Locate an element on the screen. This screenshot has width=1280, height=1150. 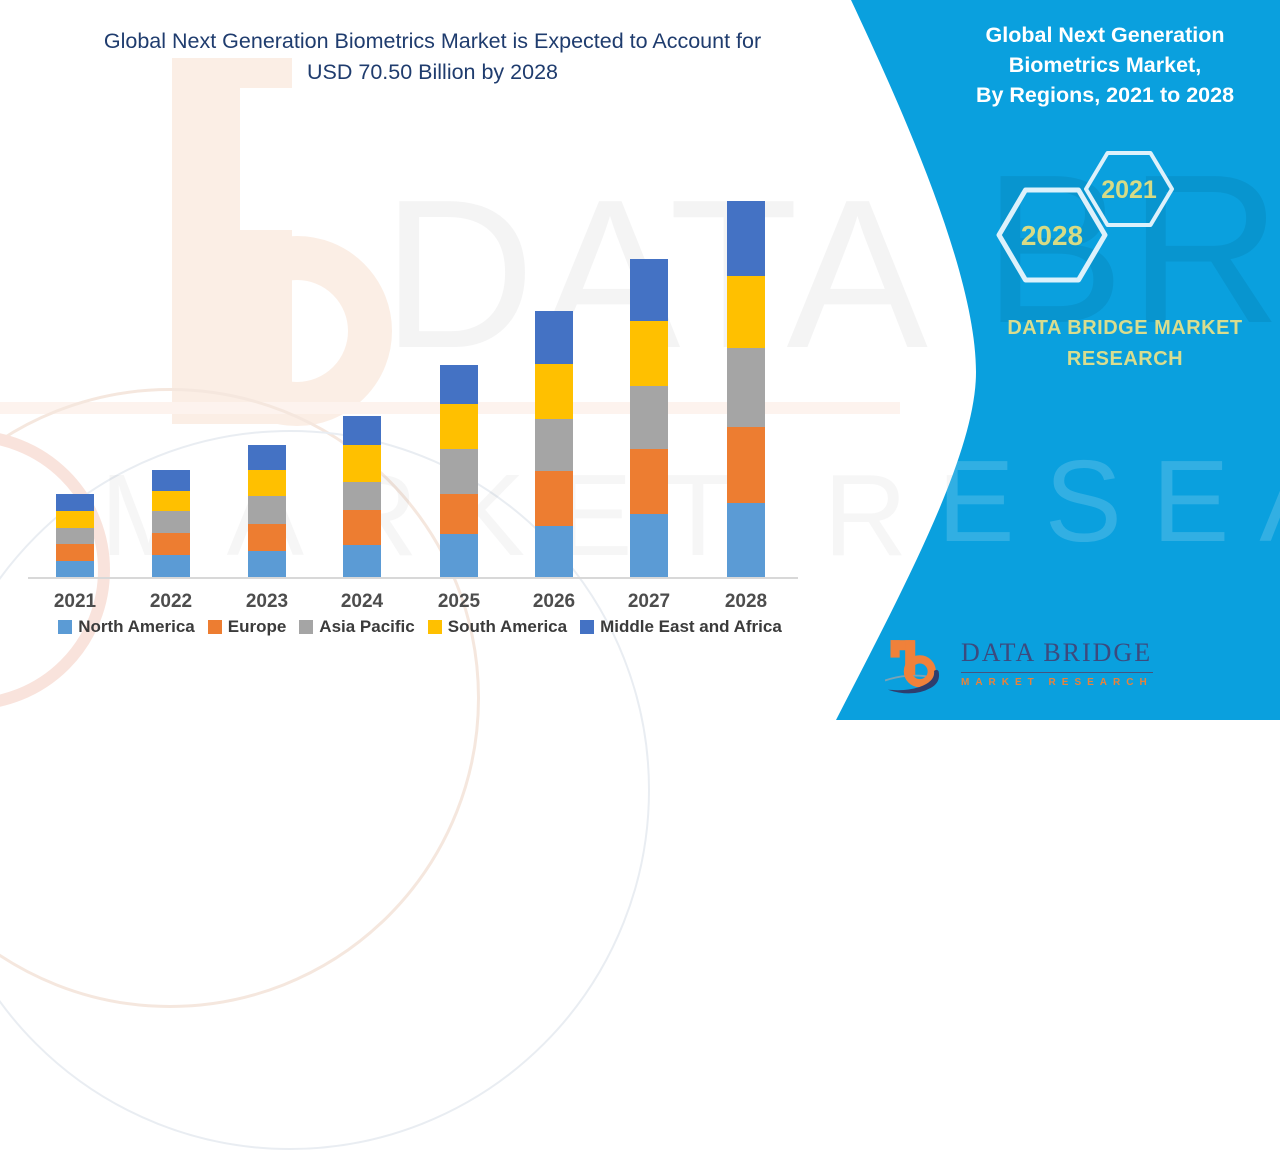
x-axis-label-2021: 2021 is located at coordinates (75, 601).